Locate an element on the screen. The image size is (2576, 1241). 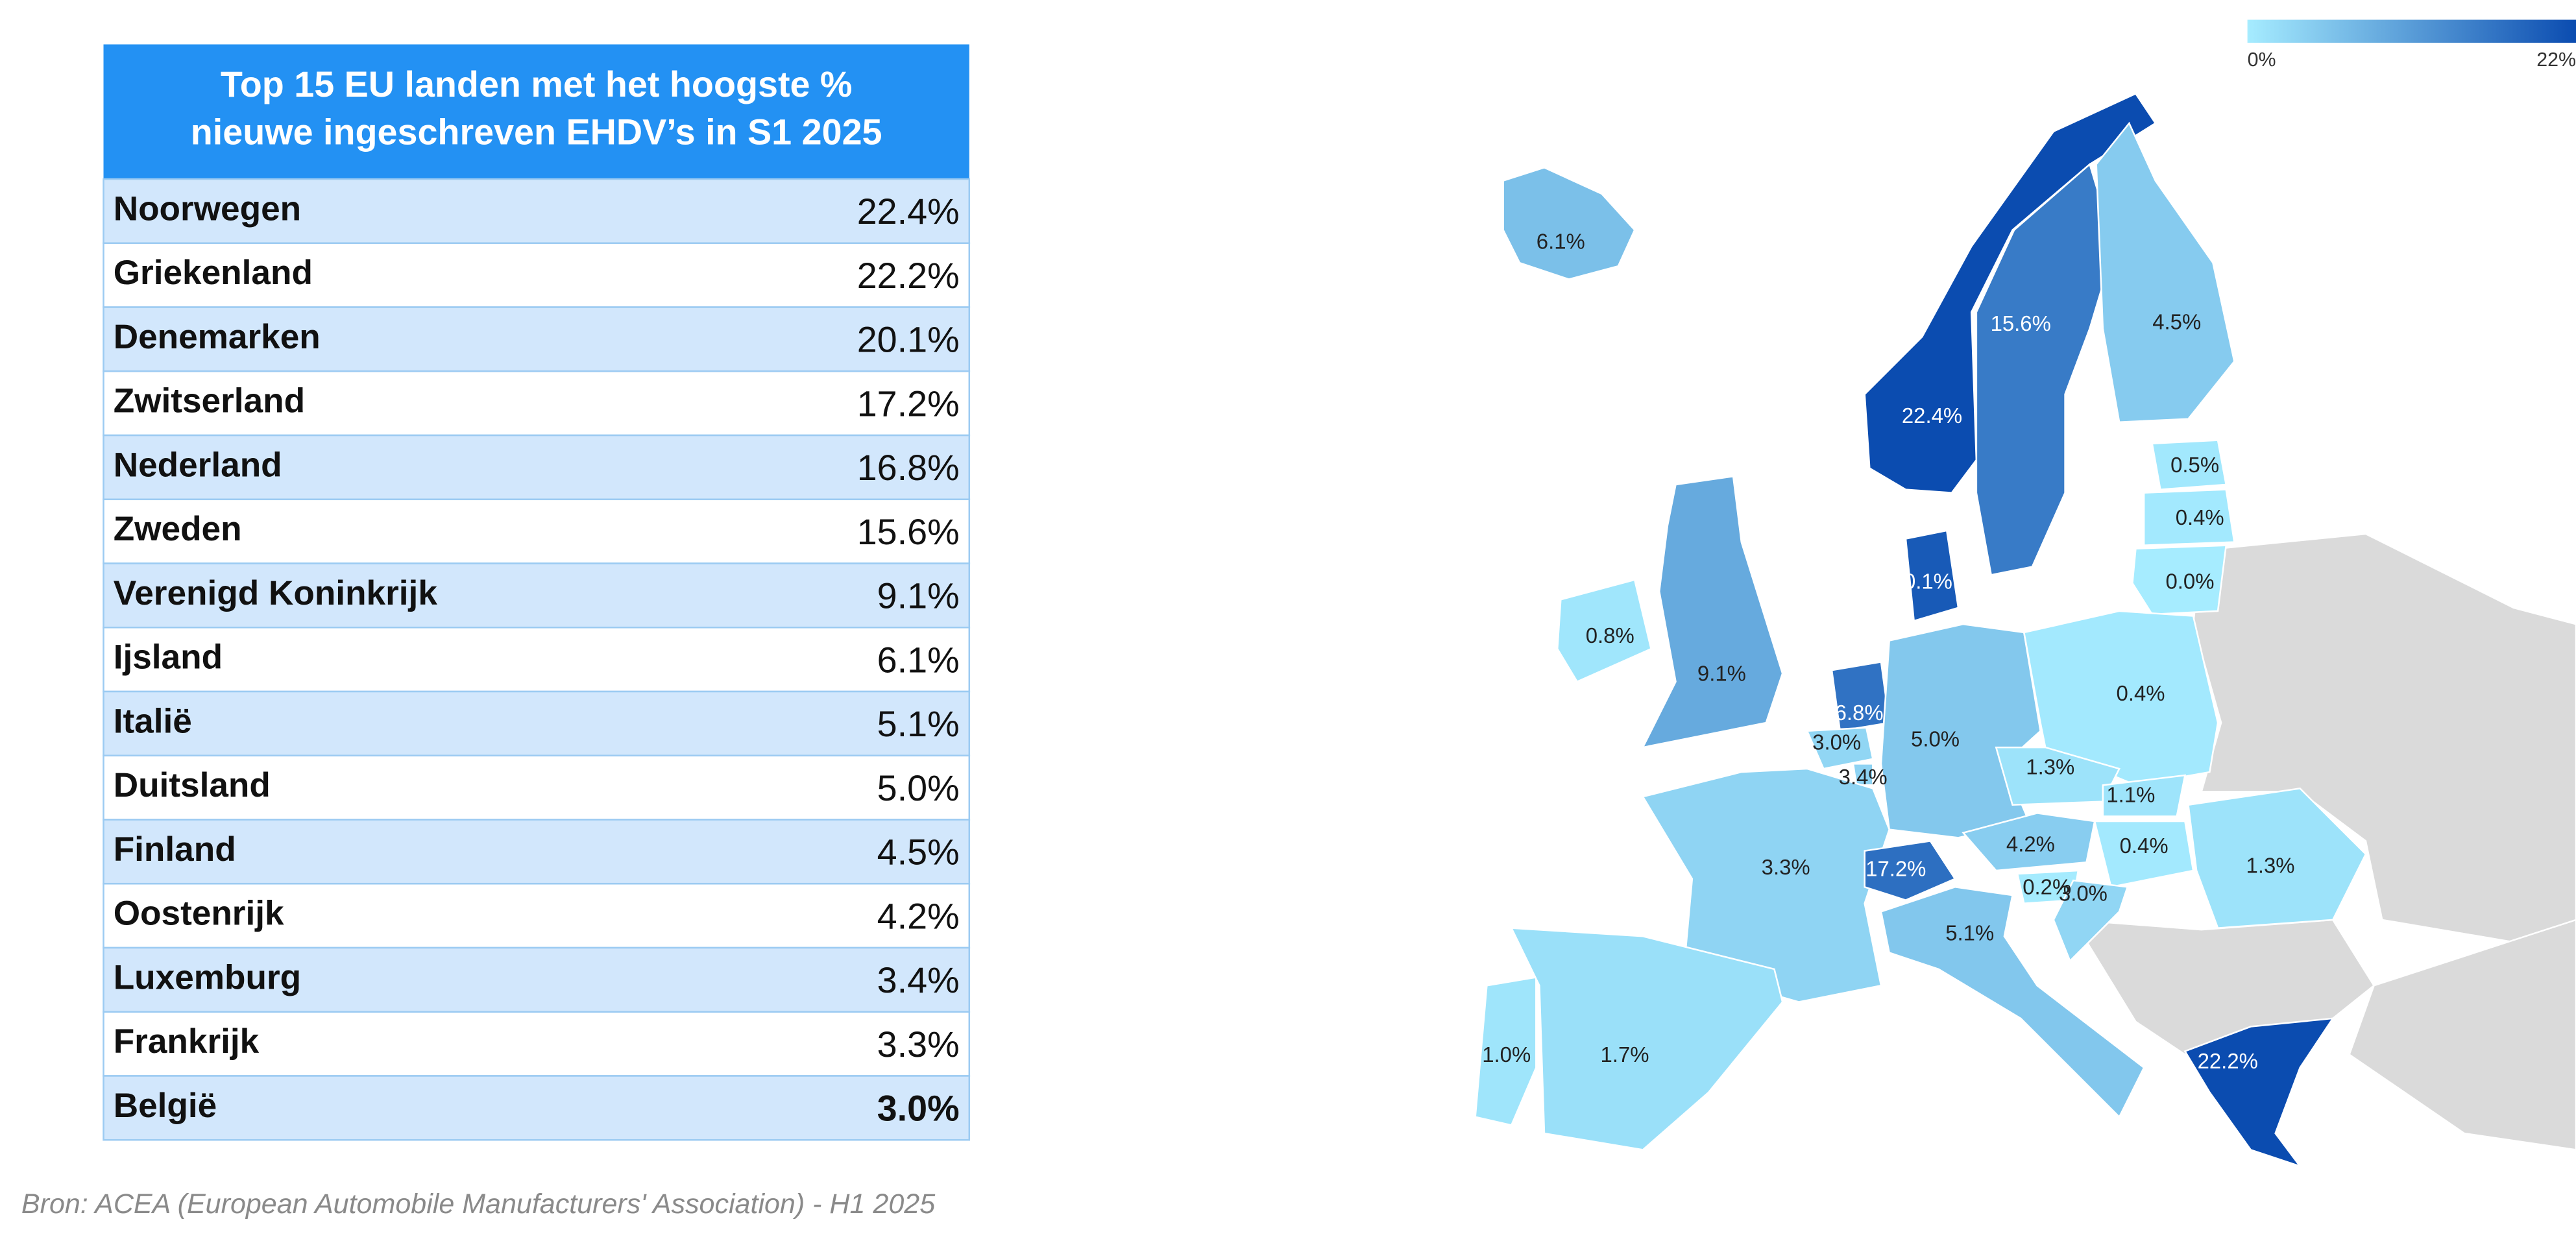
country-name: Finland is located at coordinates (175, 849).